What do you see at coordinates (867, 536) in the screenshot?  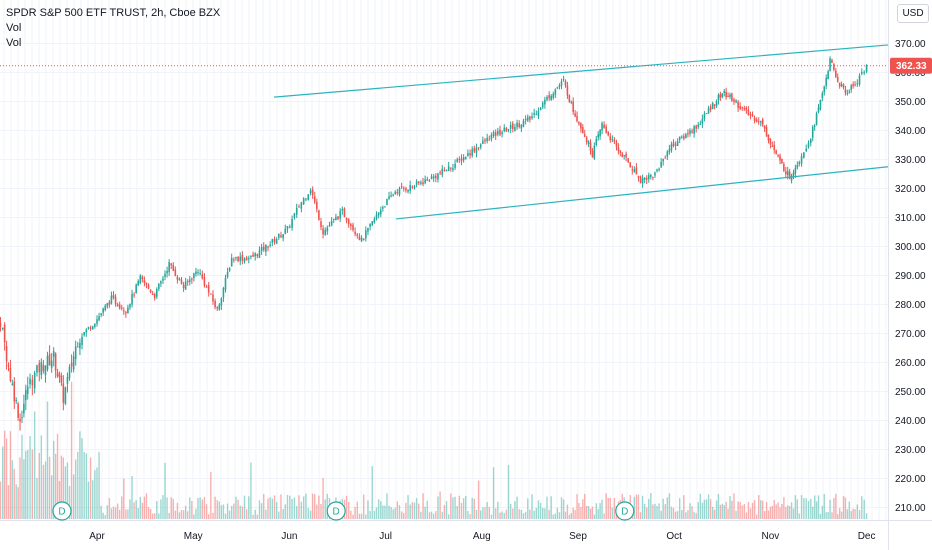 I see `x-tick-label: Dec` at bounding box center [867, 536].